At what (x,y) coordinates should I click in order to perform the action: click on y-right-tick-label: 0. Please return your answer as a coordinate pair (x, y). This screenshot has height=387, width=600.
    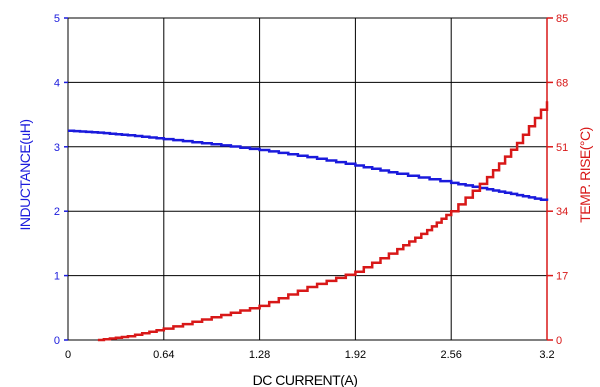
    Looking at the image, I should click on (559, 341).